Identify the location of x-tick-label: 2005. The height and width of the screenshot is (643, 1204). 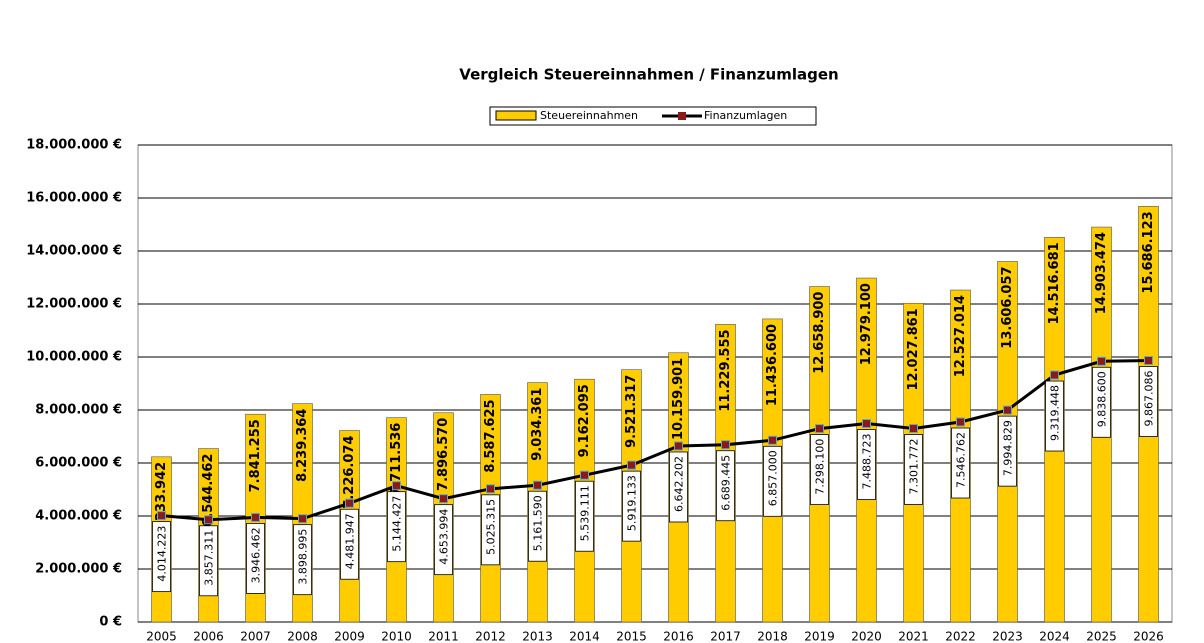
(161, 636).